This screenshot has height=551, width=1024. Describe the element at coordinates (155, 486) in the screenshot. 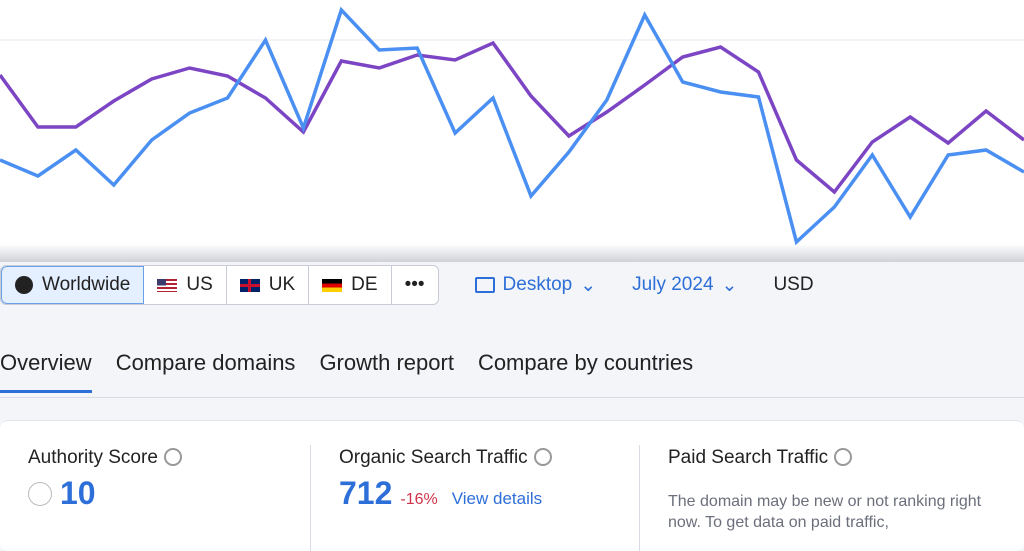

I see `card: Authority Score 10` at that location.